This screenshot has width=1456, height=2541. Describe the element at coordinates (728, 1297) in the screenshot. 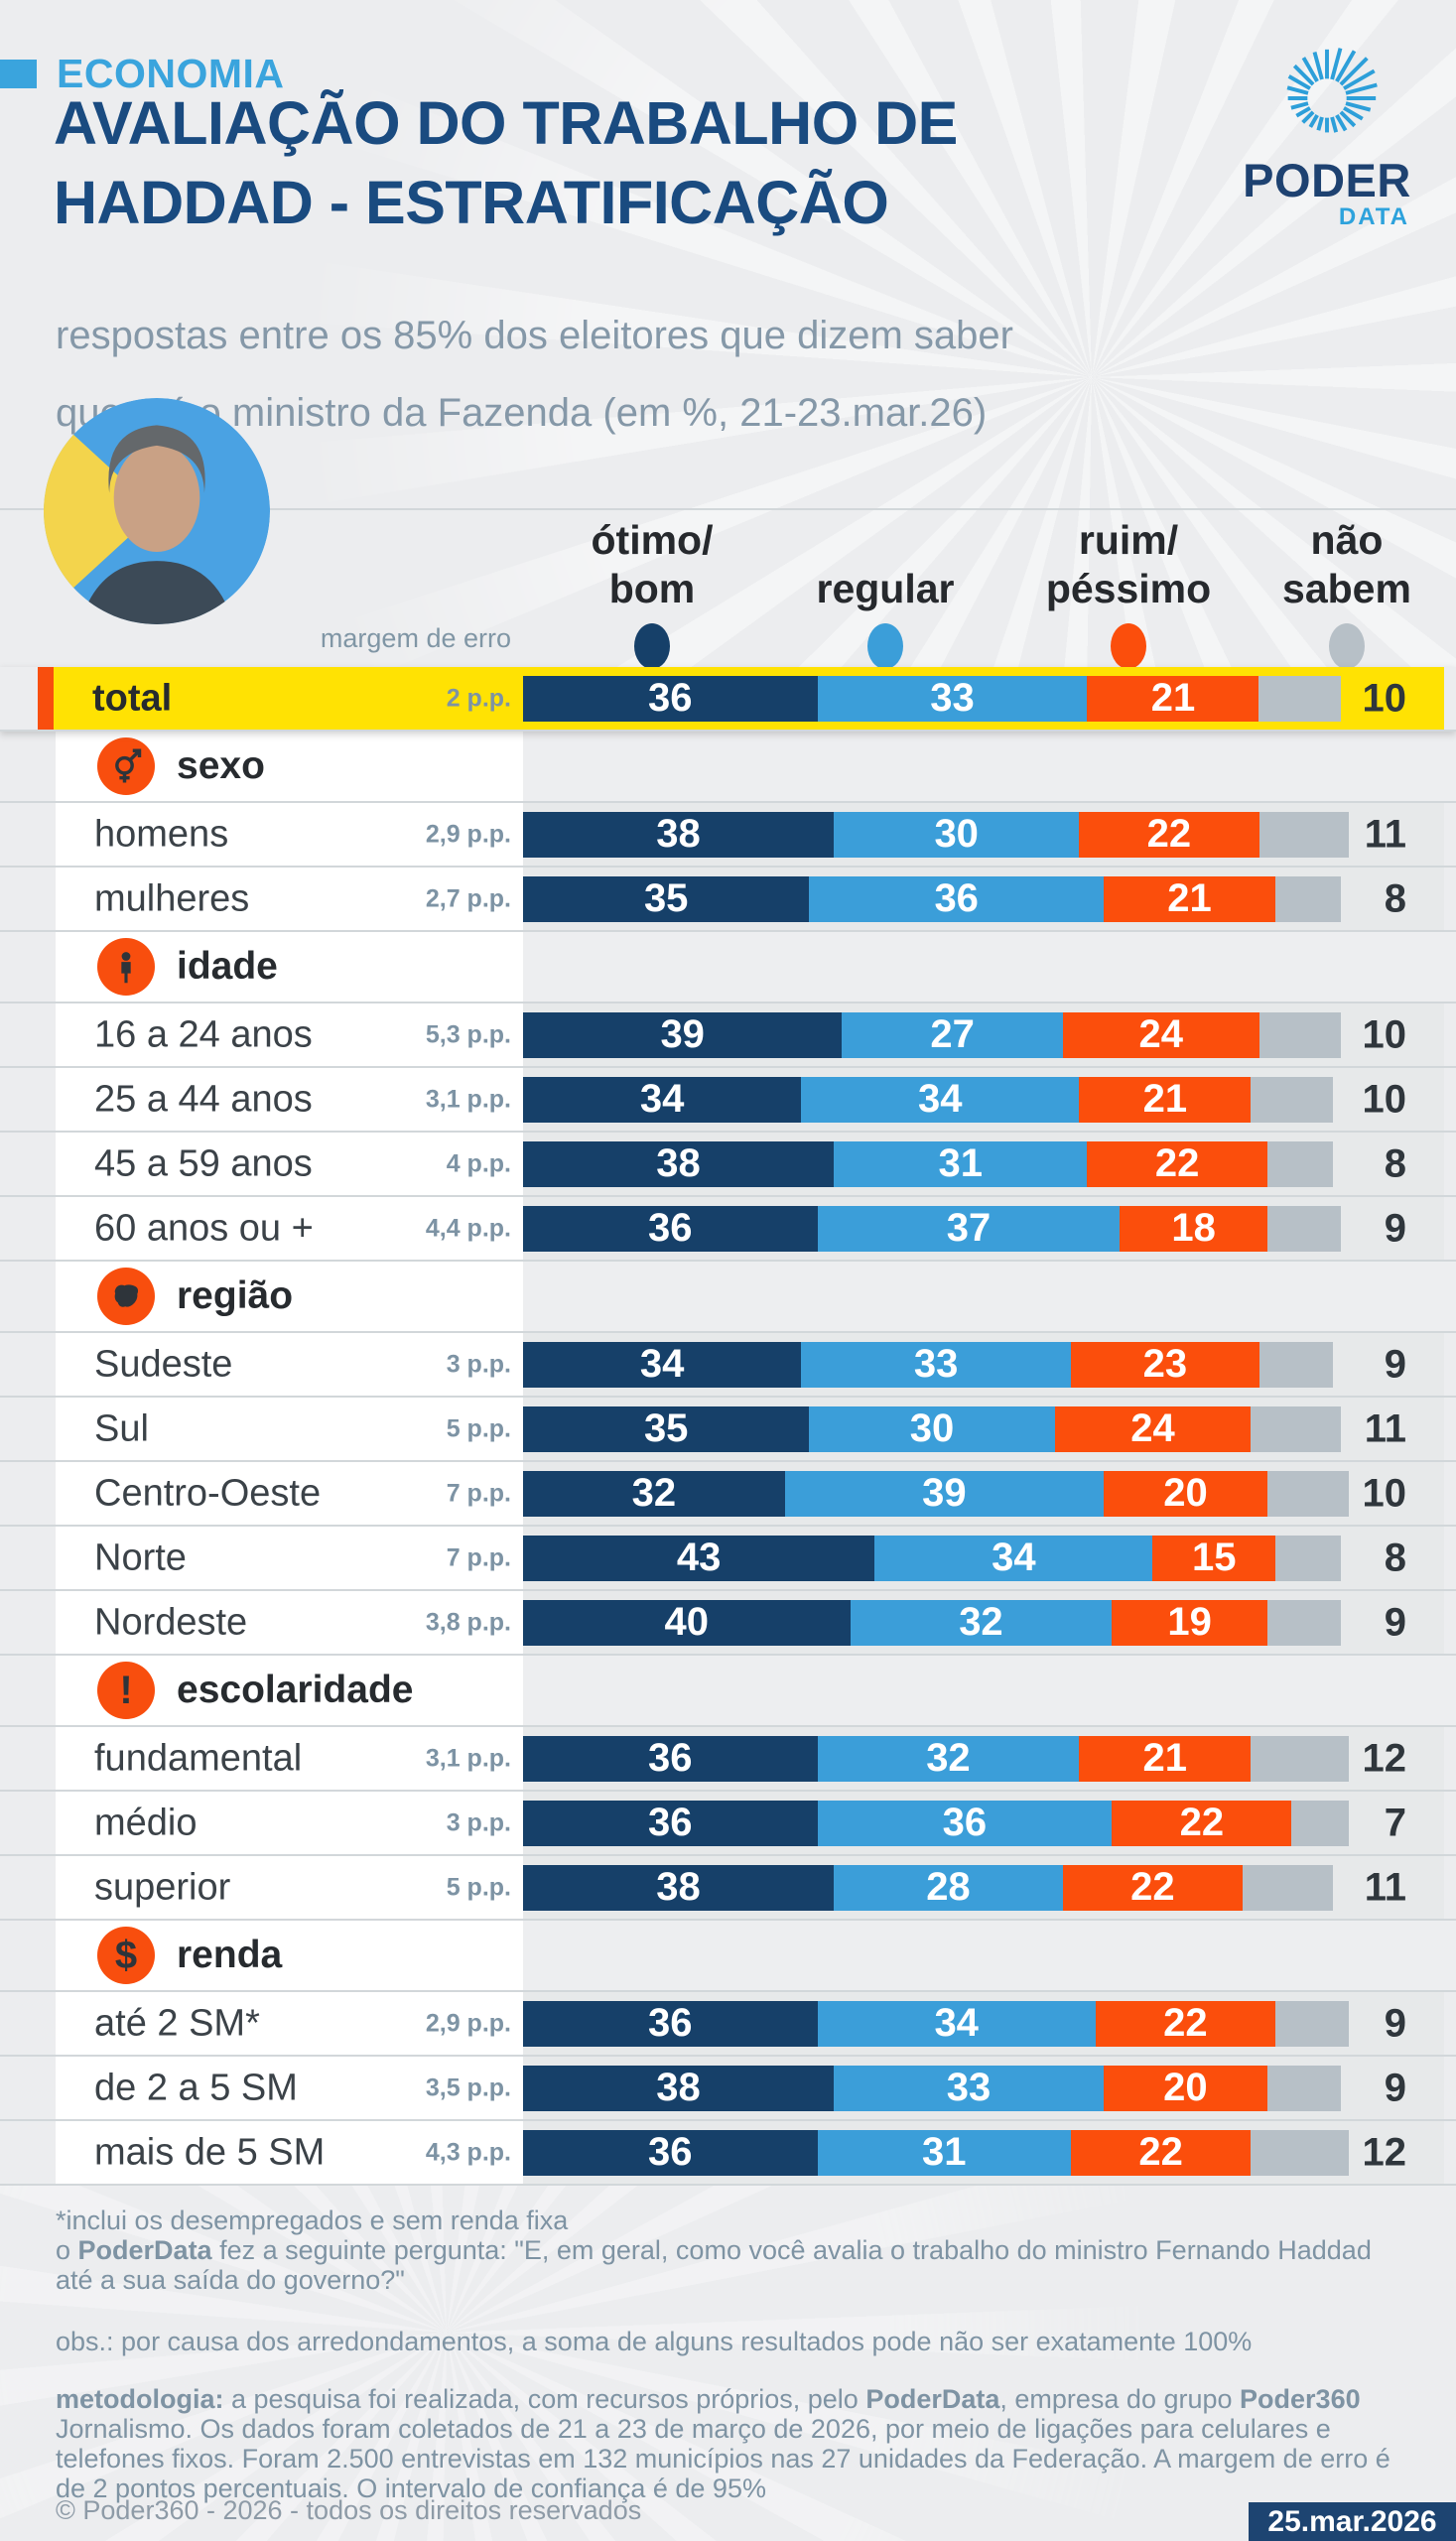

I see `section-row-região: região` at that location.